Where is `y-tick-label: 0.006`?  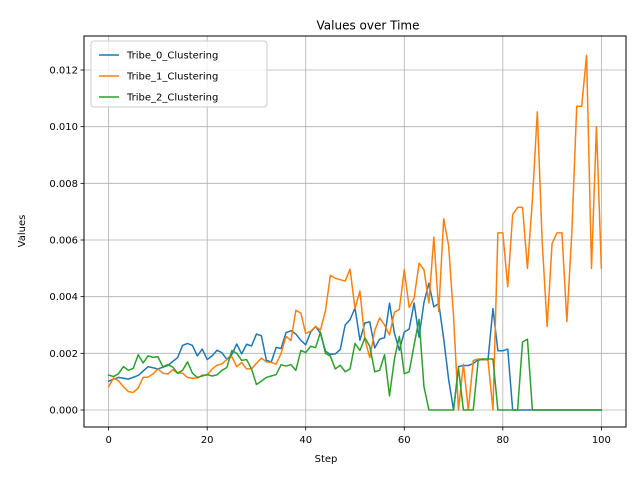
y-tick-label: 0.006 is located at coordinates (63, 241).